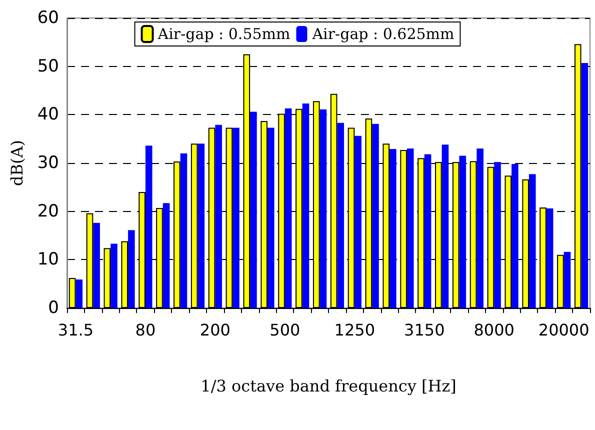  Describe the element at coordinates (76, 330) in the screenshot. I see `x-tick-label: 31.5` at that location.